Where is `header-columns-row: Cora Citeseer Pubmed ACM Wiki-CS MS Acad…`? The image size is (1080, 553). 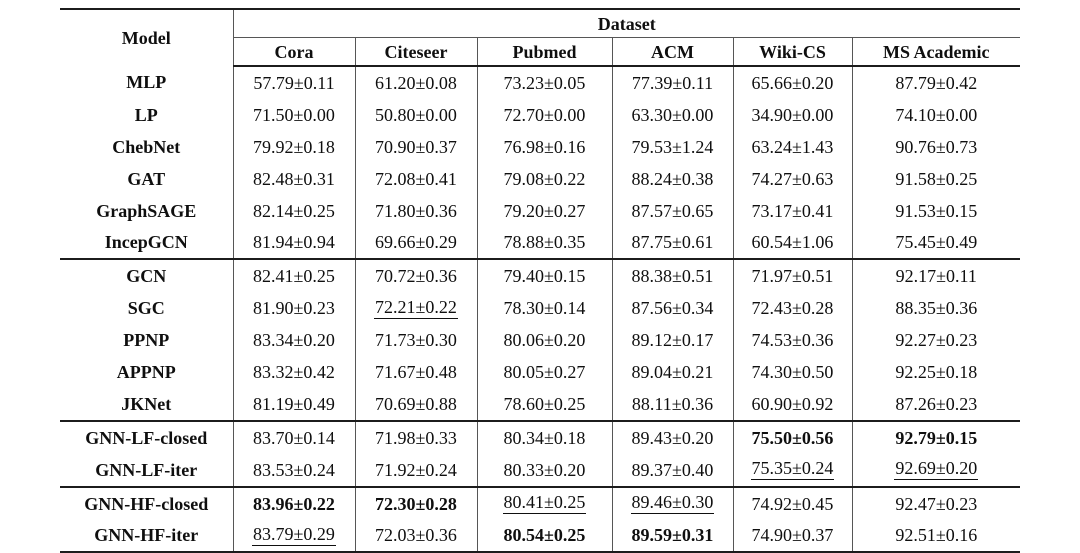 header-columns-row: Cora Citeseer Pubmed ACM Wiki-CS MS Acad… is located at coordinates (540, 52).